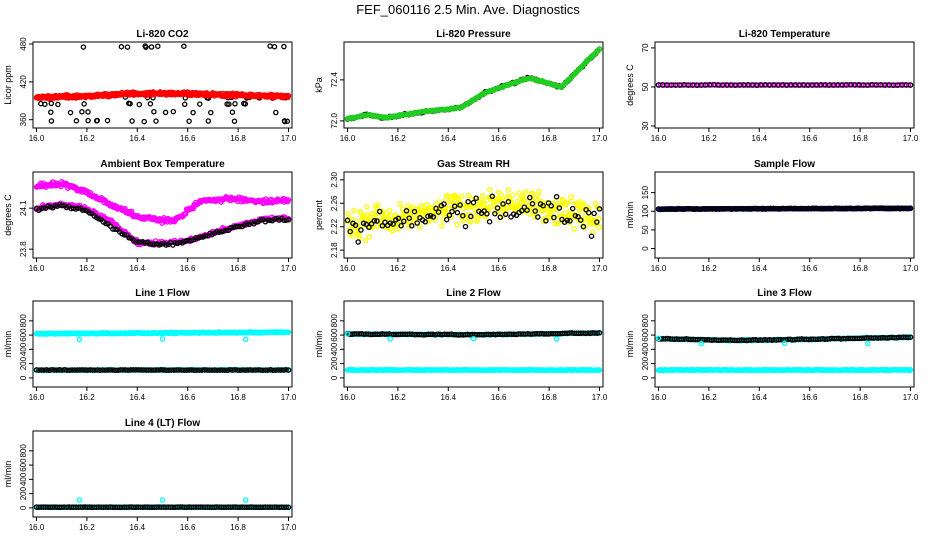  What do you see at coordinates (645, 377) in the screenshot?
I see `y-tick-label: 0` at bounding box center [645, 377].